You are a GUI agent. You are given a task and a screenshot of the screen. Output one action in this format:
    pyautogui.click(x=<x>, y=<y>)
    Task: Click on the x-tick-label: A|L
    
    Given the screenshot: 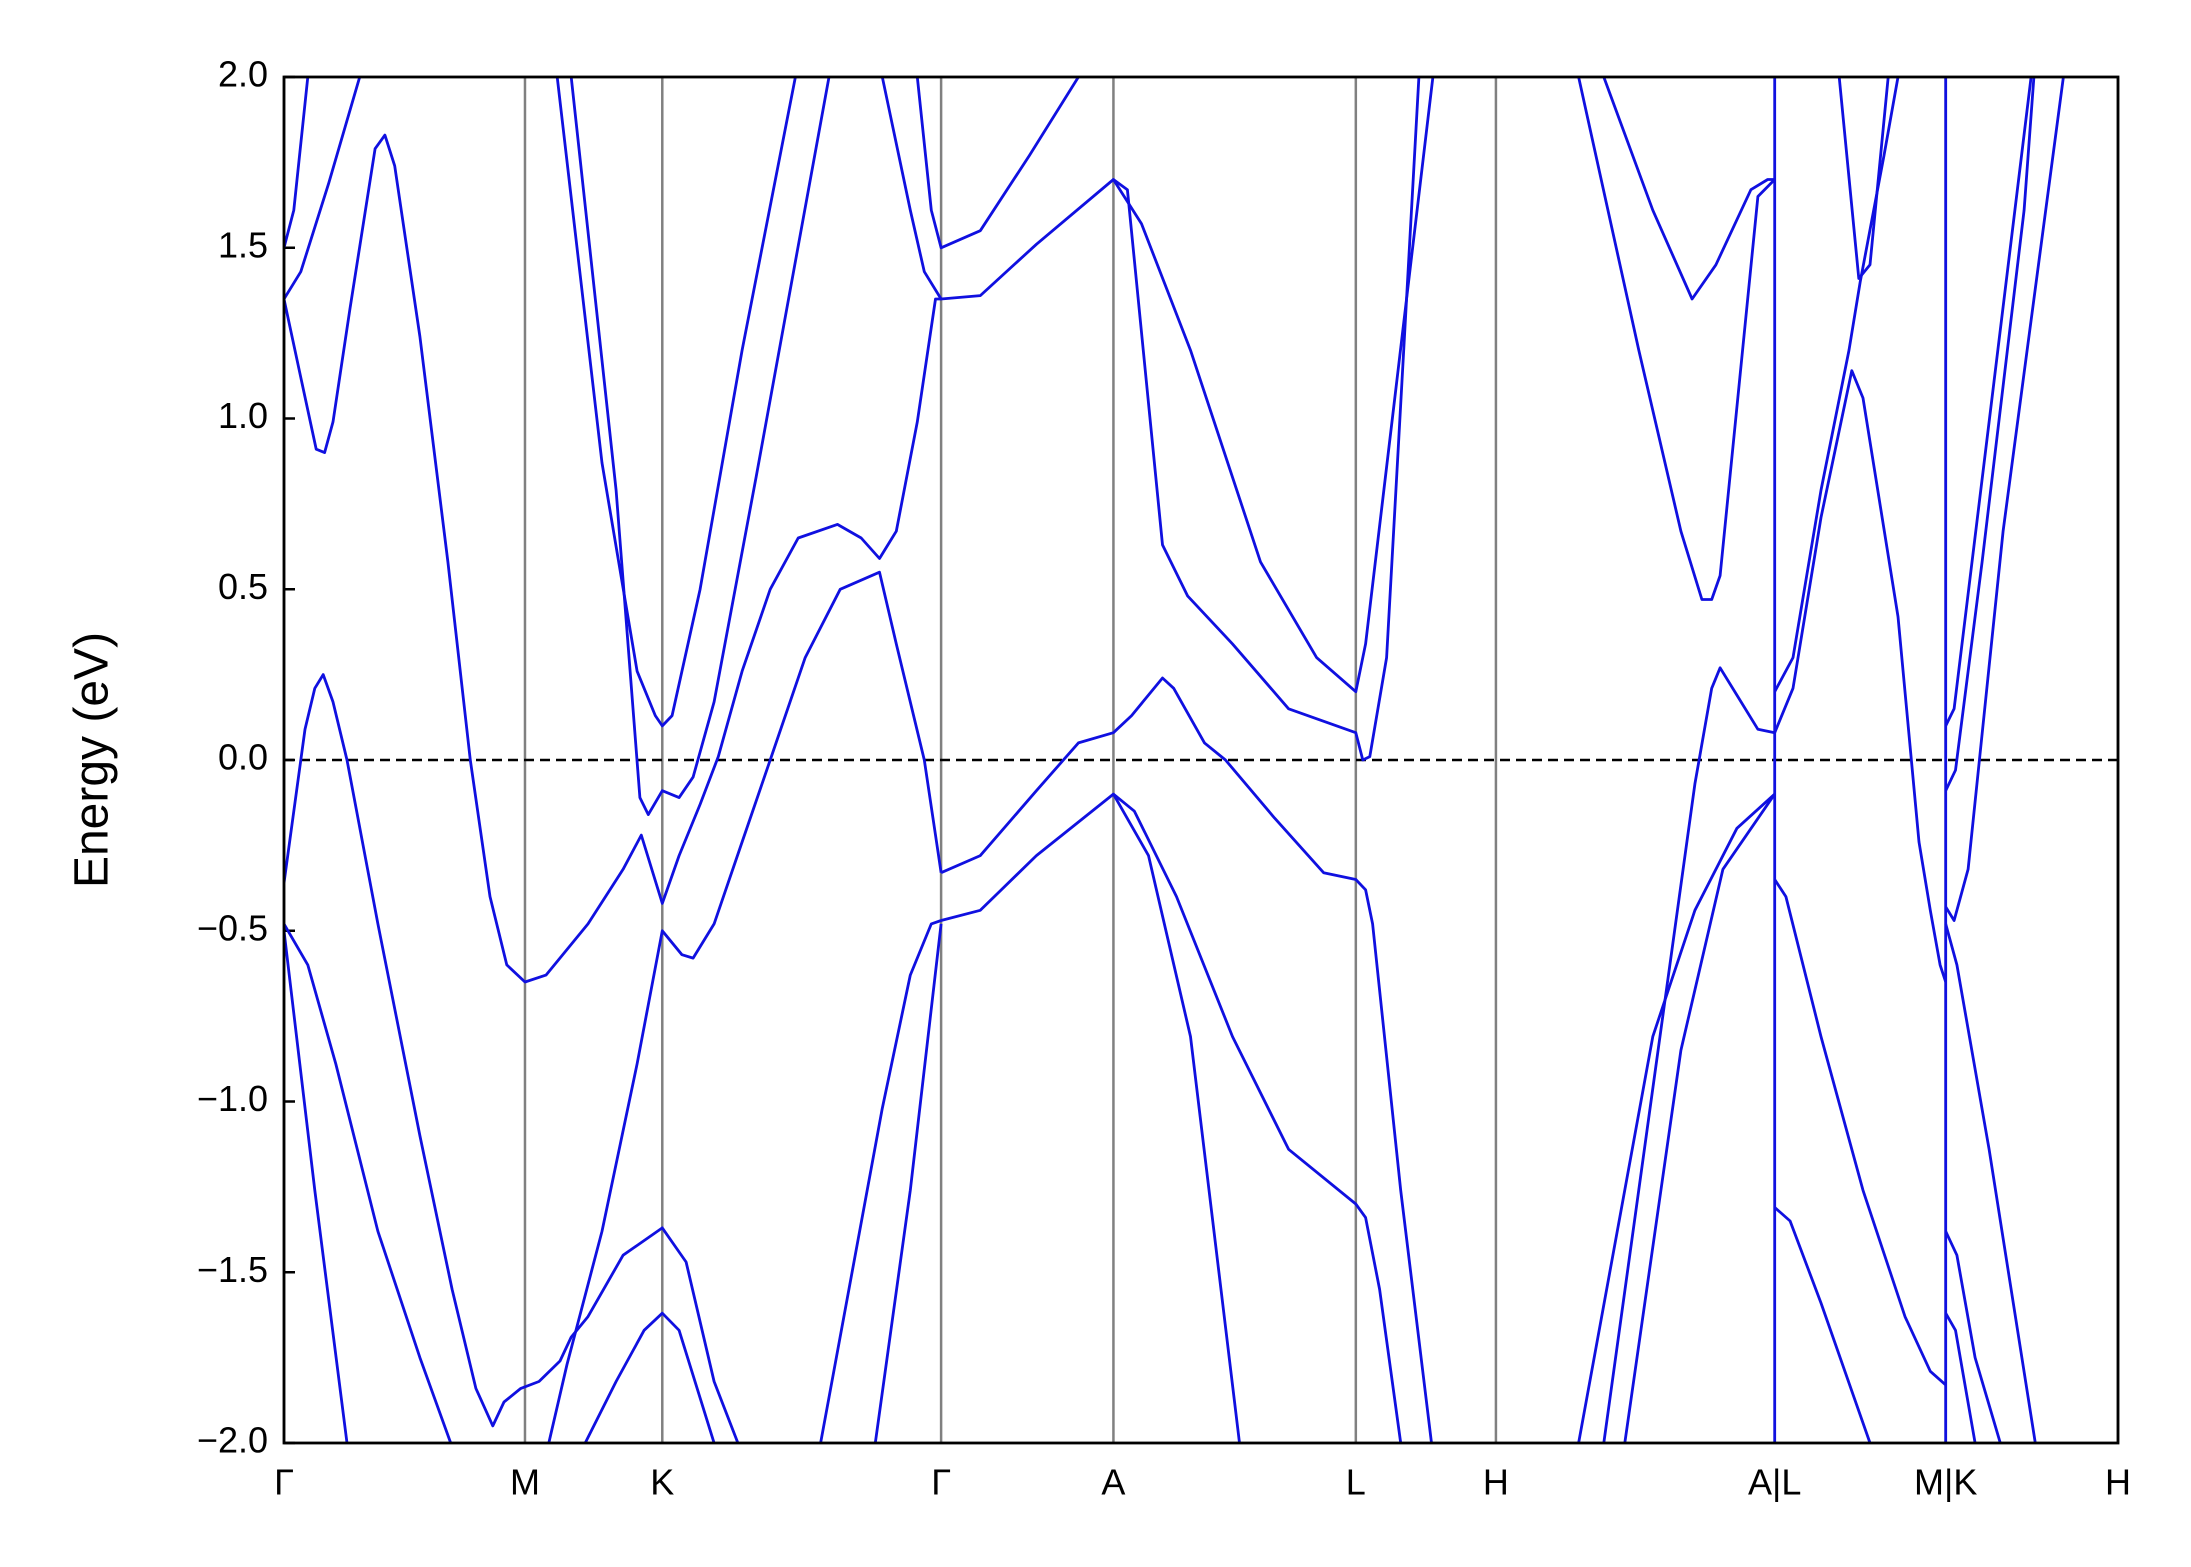 What is the action you would take?
    pyautogui.click(x=1774, y=1482)
    